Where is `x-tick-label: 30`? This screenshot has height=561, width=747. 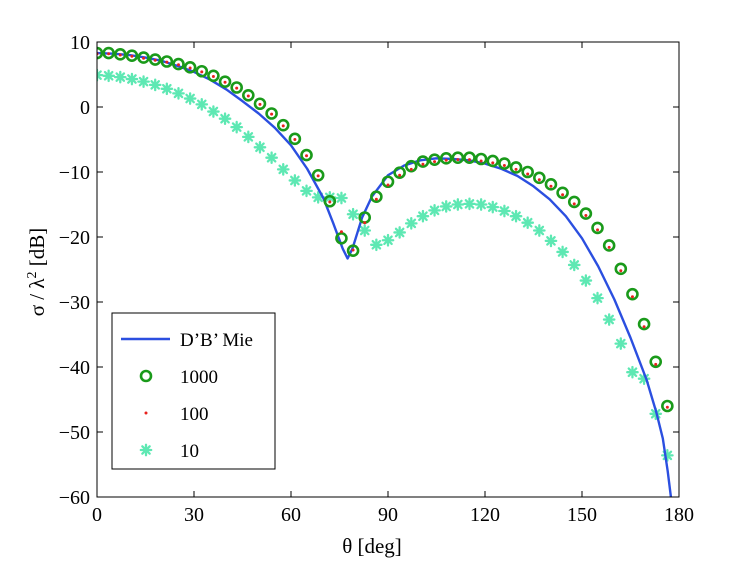 x-tick-label: 30 is located at coordinates (194, 515).